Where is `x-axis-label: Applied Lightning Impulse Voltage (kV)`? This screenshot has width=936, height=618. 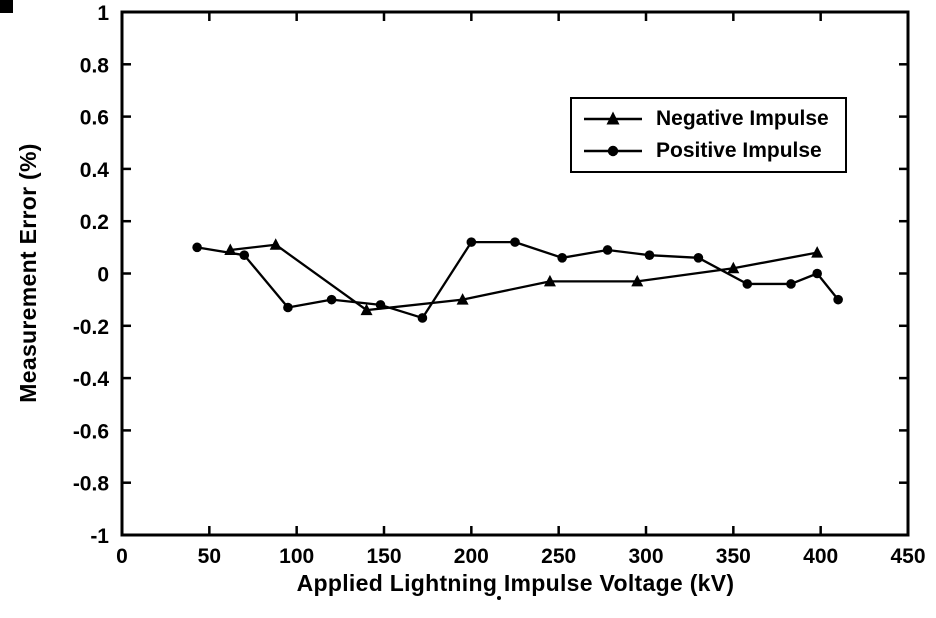
x-axis-label: Applied Lightning Impulse Voltage (kV) is located at coordinates (515, 583).